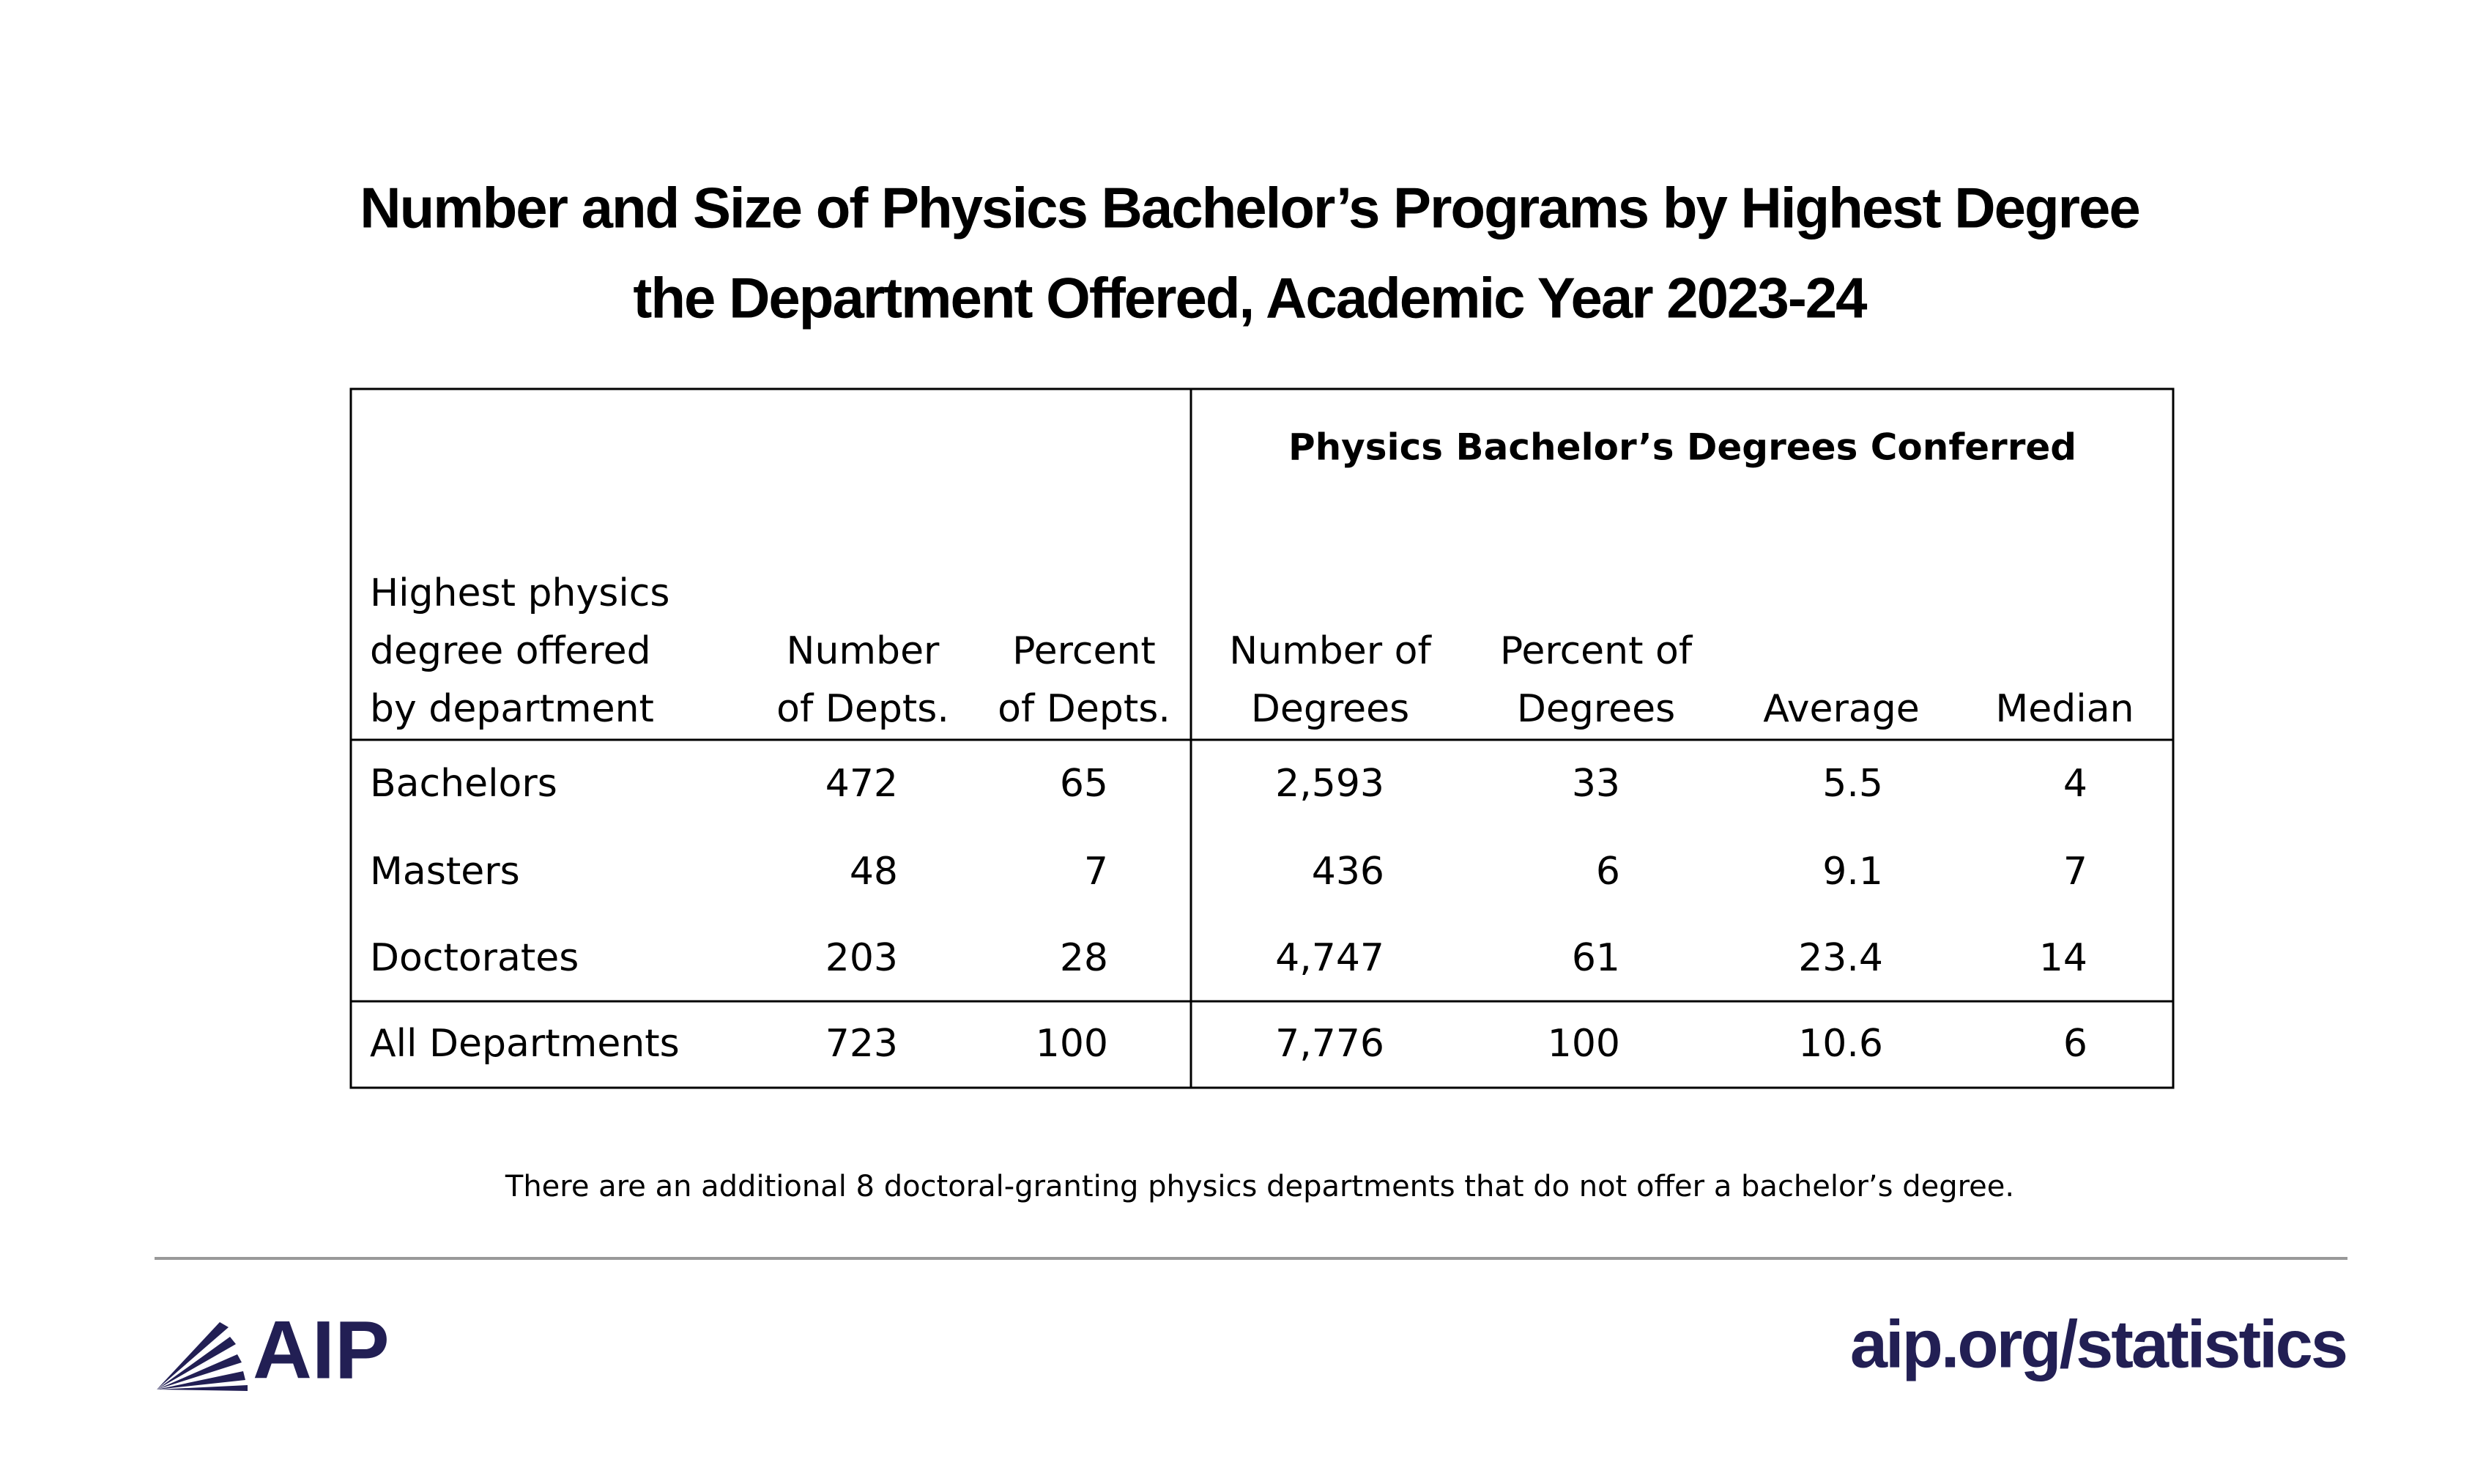 The height and width of the screenshot is (1484, 2472). I want to click on cell-value: 203, so click(862, 958).